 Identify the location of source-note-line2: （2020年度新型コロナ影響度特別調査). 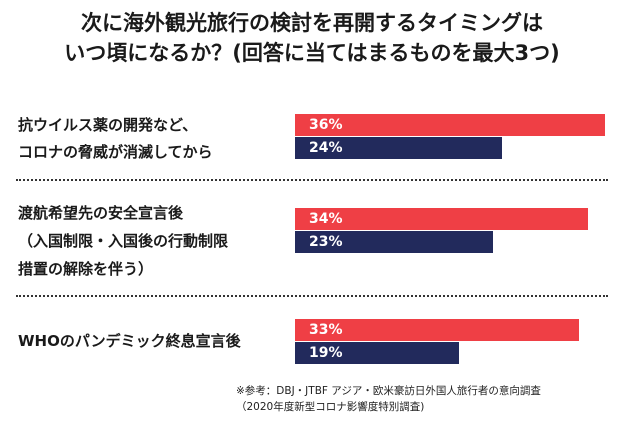
(330, 407).